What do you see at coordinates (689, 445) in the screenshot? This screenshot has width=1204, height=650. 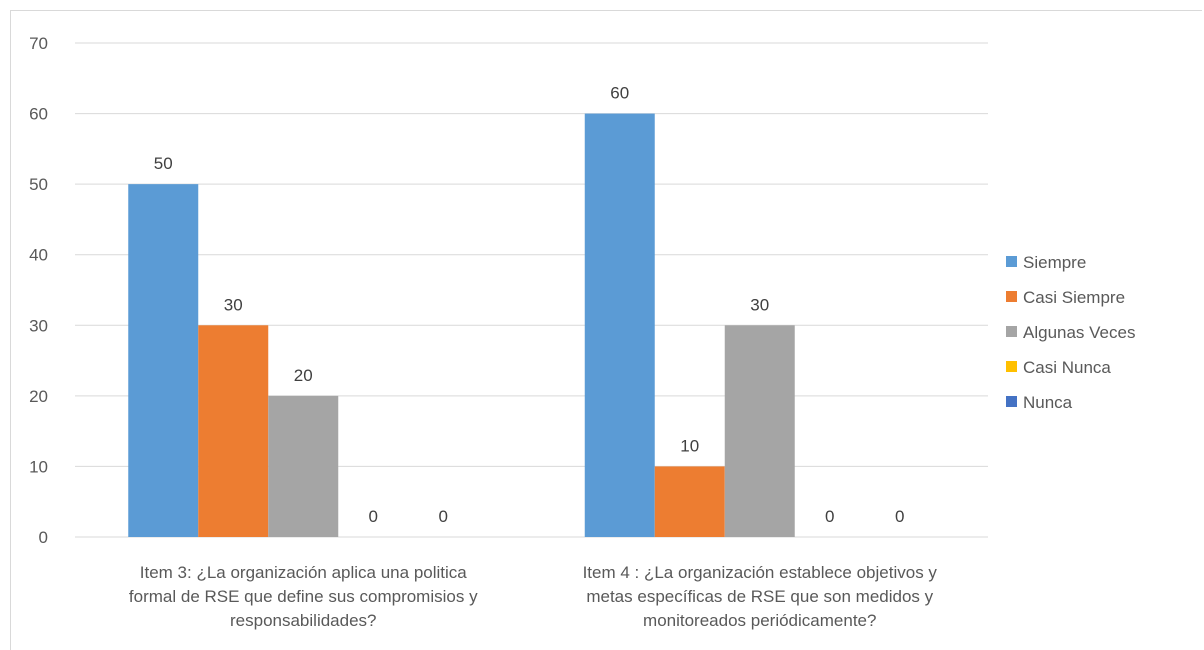 I see `data-label: 10` at bounding box center [689, 445].